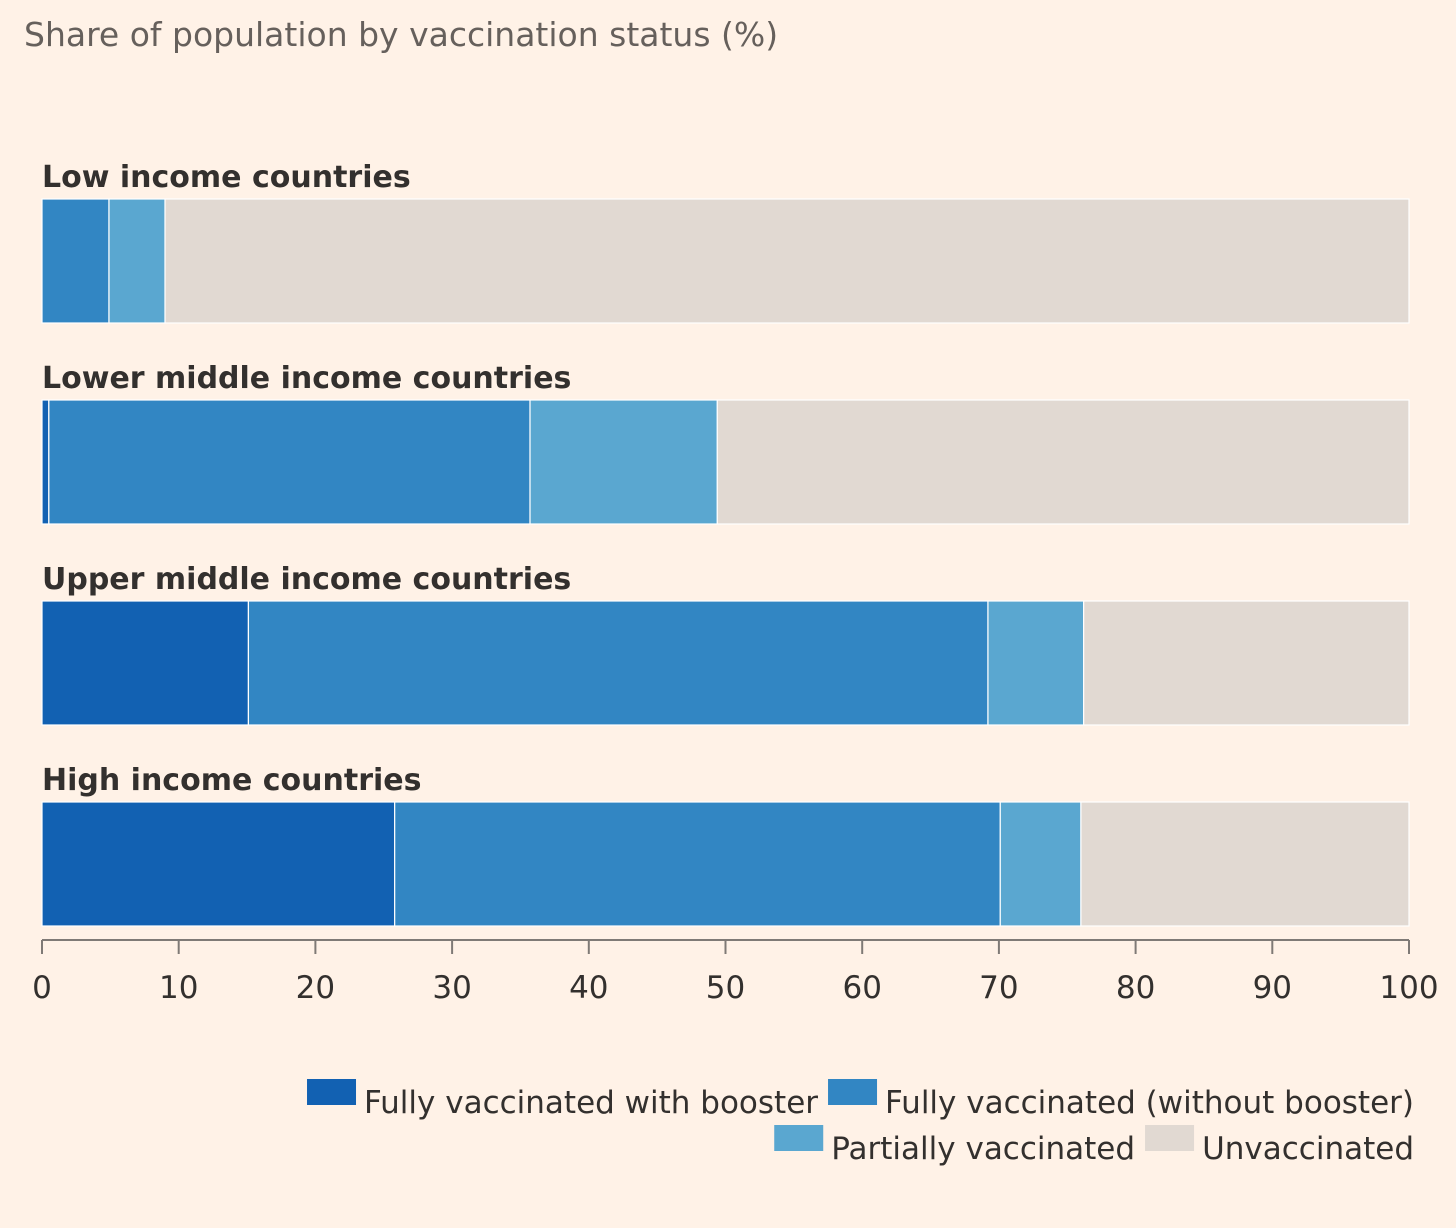 Image resolution: width=1456 pixels, height=1228 pixels. What do you see at coordinates (306, 579) in the screenshot?
I see `category-label-upper-middle-income-countries: Upper middle income countries` at bounding box center [306, 579].